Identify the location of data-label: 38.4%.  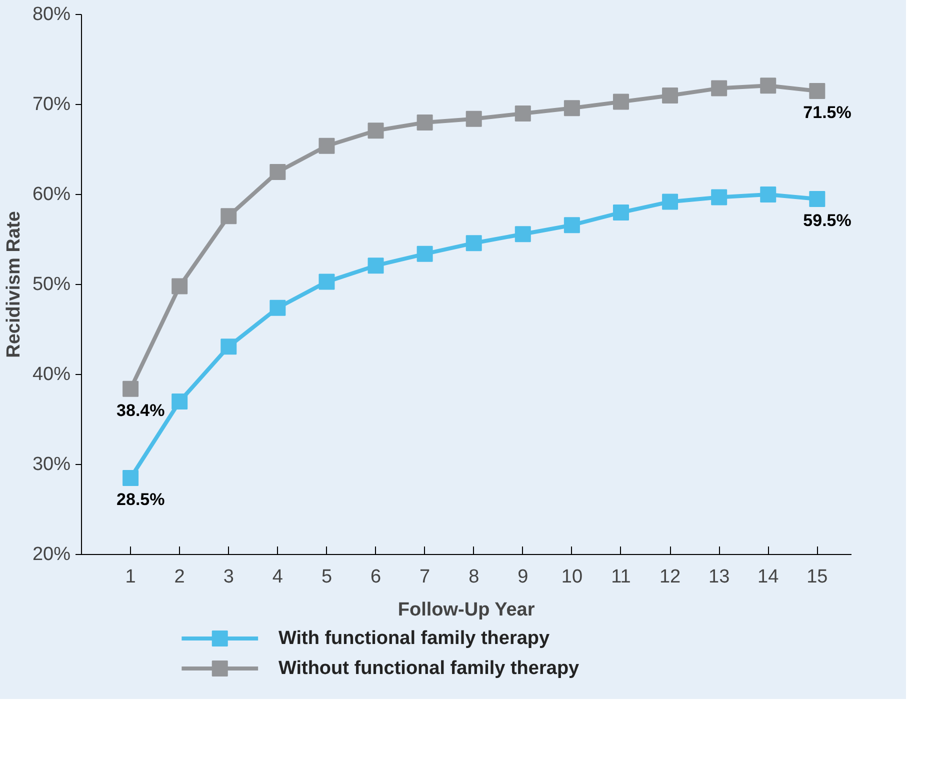
(140, 410).